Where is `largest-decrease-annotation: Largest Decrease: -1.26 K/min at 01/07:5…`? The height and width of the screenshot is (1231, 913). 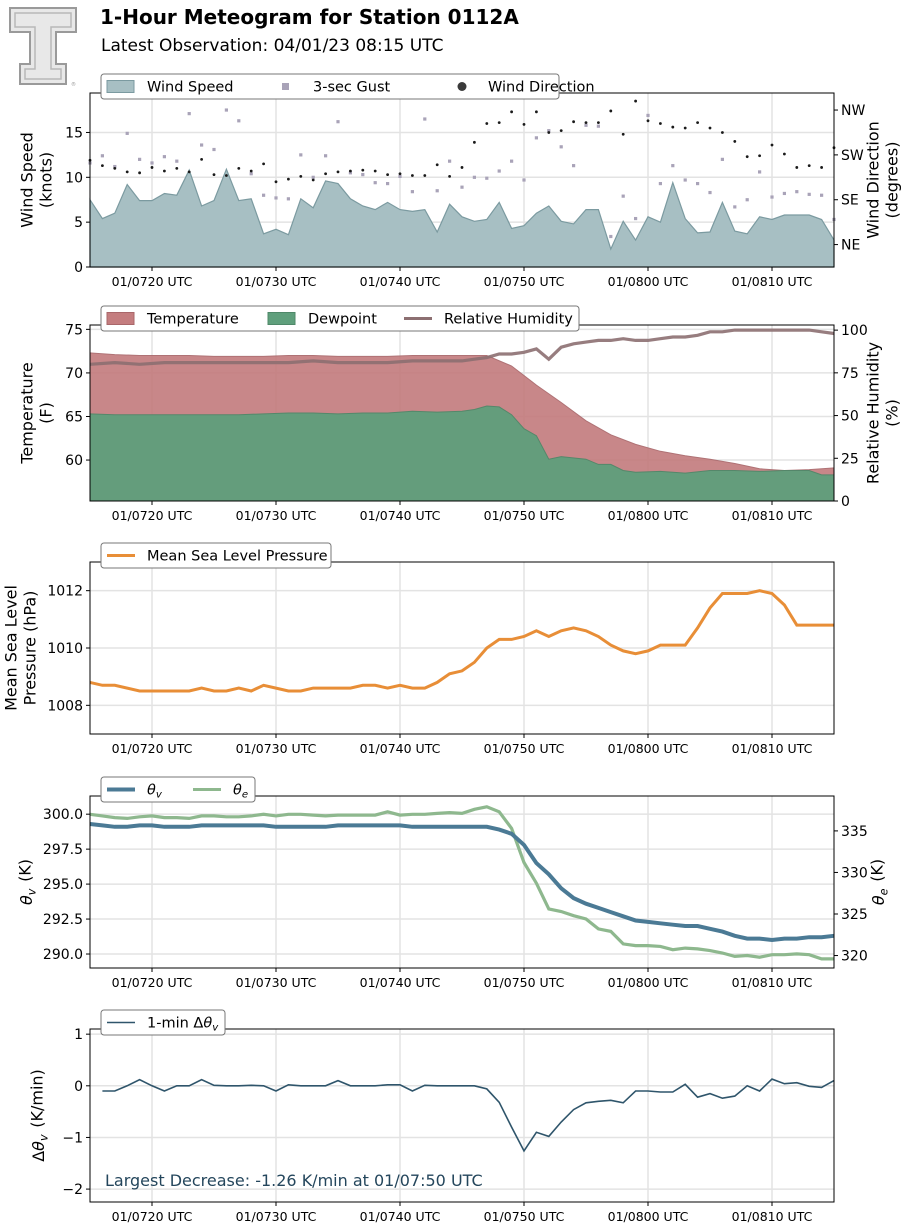
largest-decrease-annotation: Largest Decrease: -1.26 K/min at 01/07:5… is located at coordinates (294, 1180).